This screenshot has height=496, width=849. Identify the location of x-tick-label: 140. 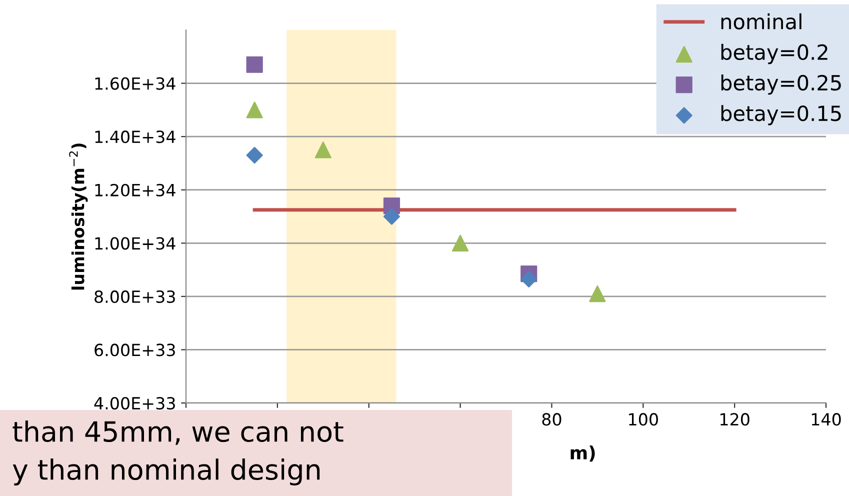
(826, 419).